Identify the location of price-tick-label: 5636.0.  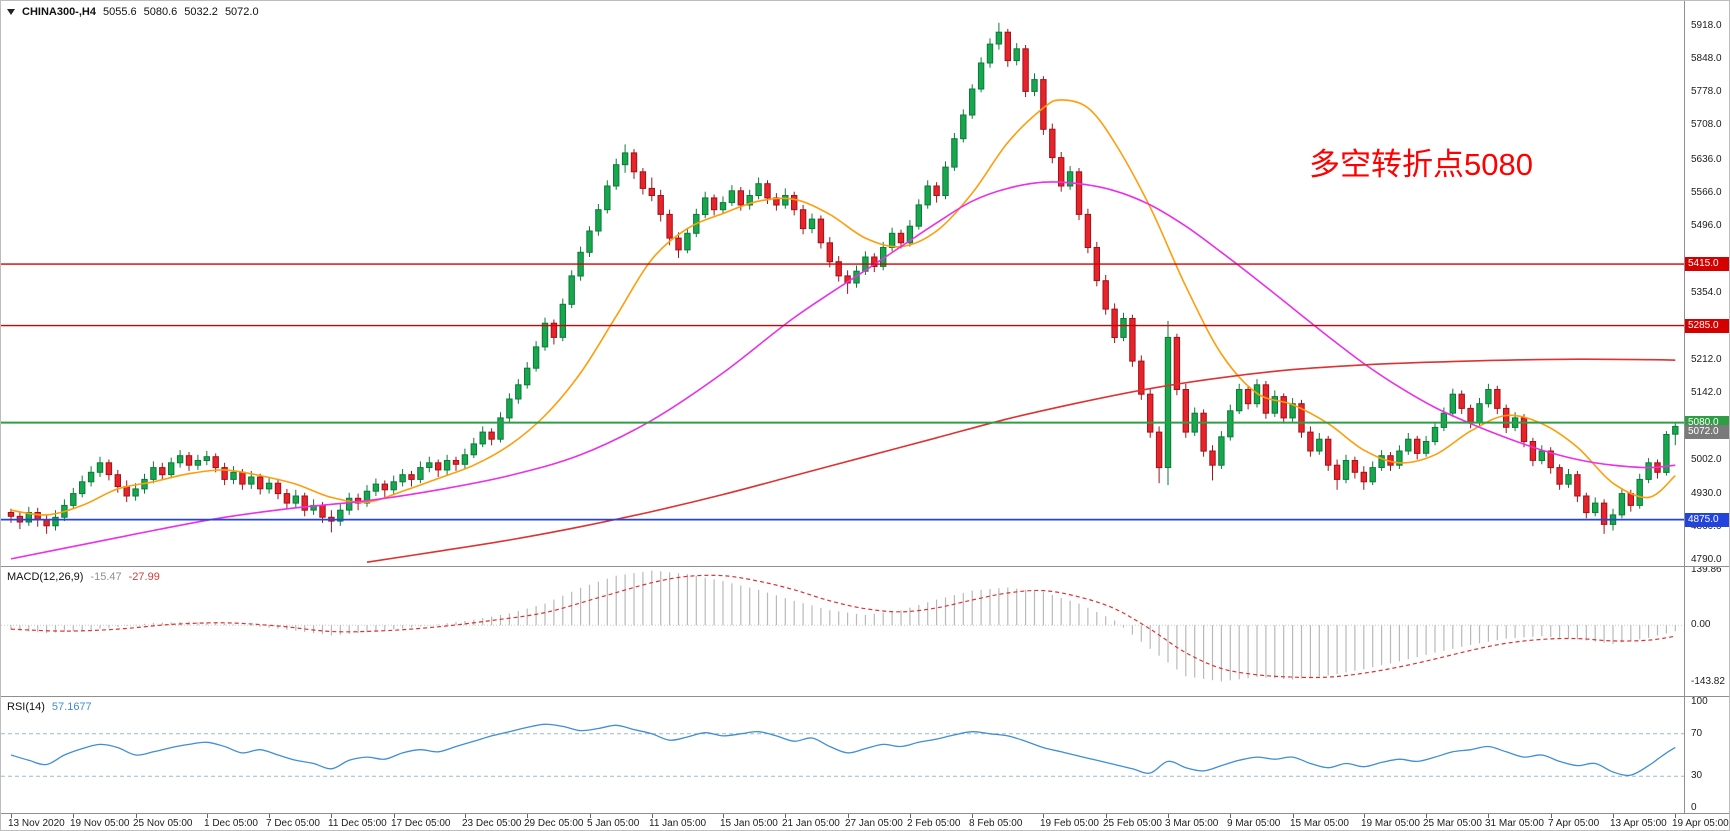
(1706, 159).